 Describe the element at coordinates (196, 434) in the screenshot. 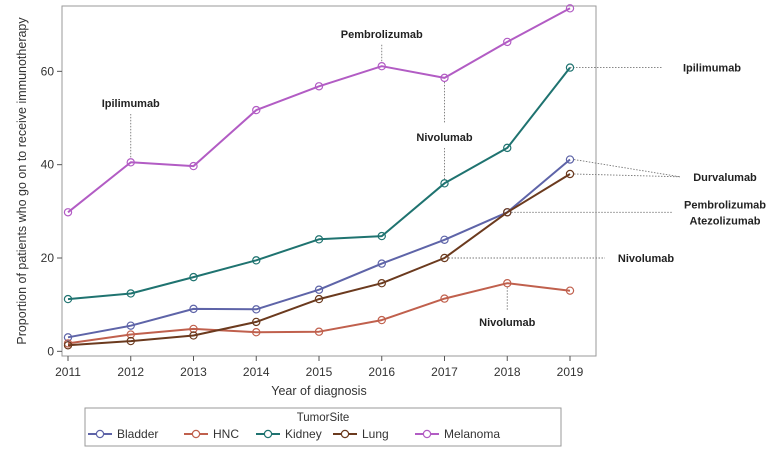

I see `legend-marker-hnc` at that location.